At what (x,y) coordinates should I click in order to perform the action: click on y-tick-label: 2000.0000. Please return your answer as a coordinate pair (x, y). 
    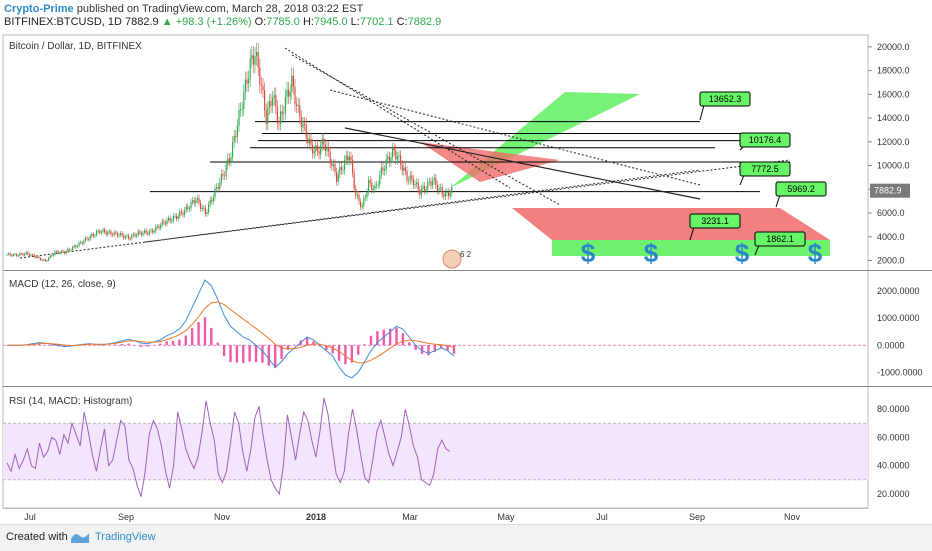
    Looking at the image, I should click on (898, 291).